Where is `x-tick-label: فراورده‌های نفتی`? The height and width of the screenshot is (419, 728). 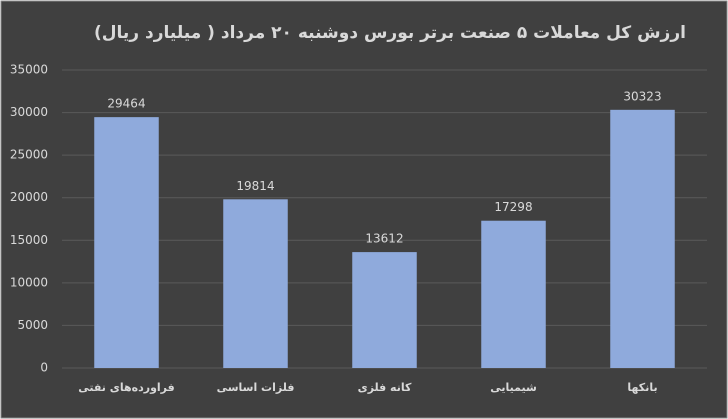
x-tick-label: فراورده‌های نفتی is located at coordinates (126, 387).